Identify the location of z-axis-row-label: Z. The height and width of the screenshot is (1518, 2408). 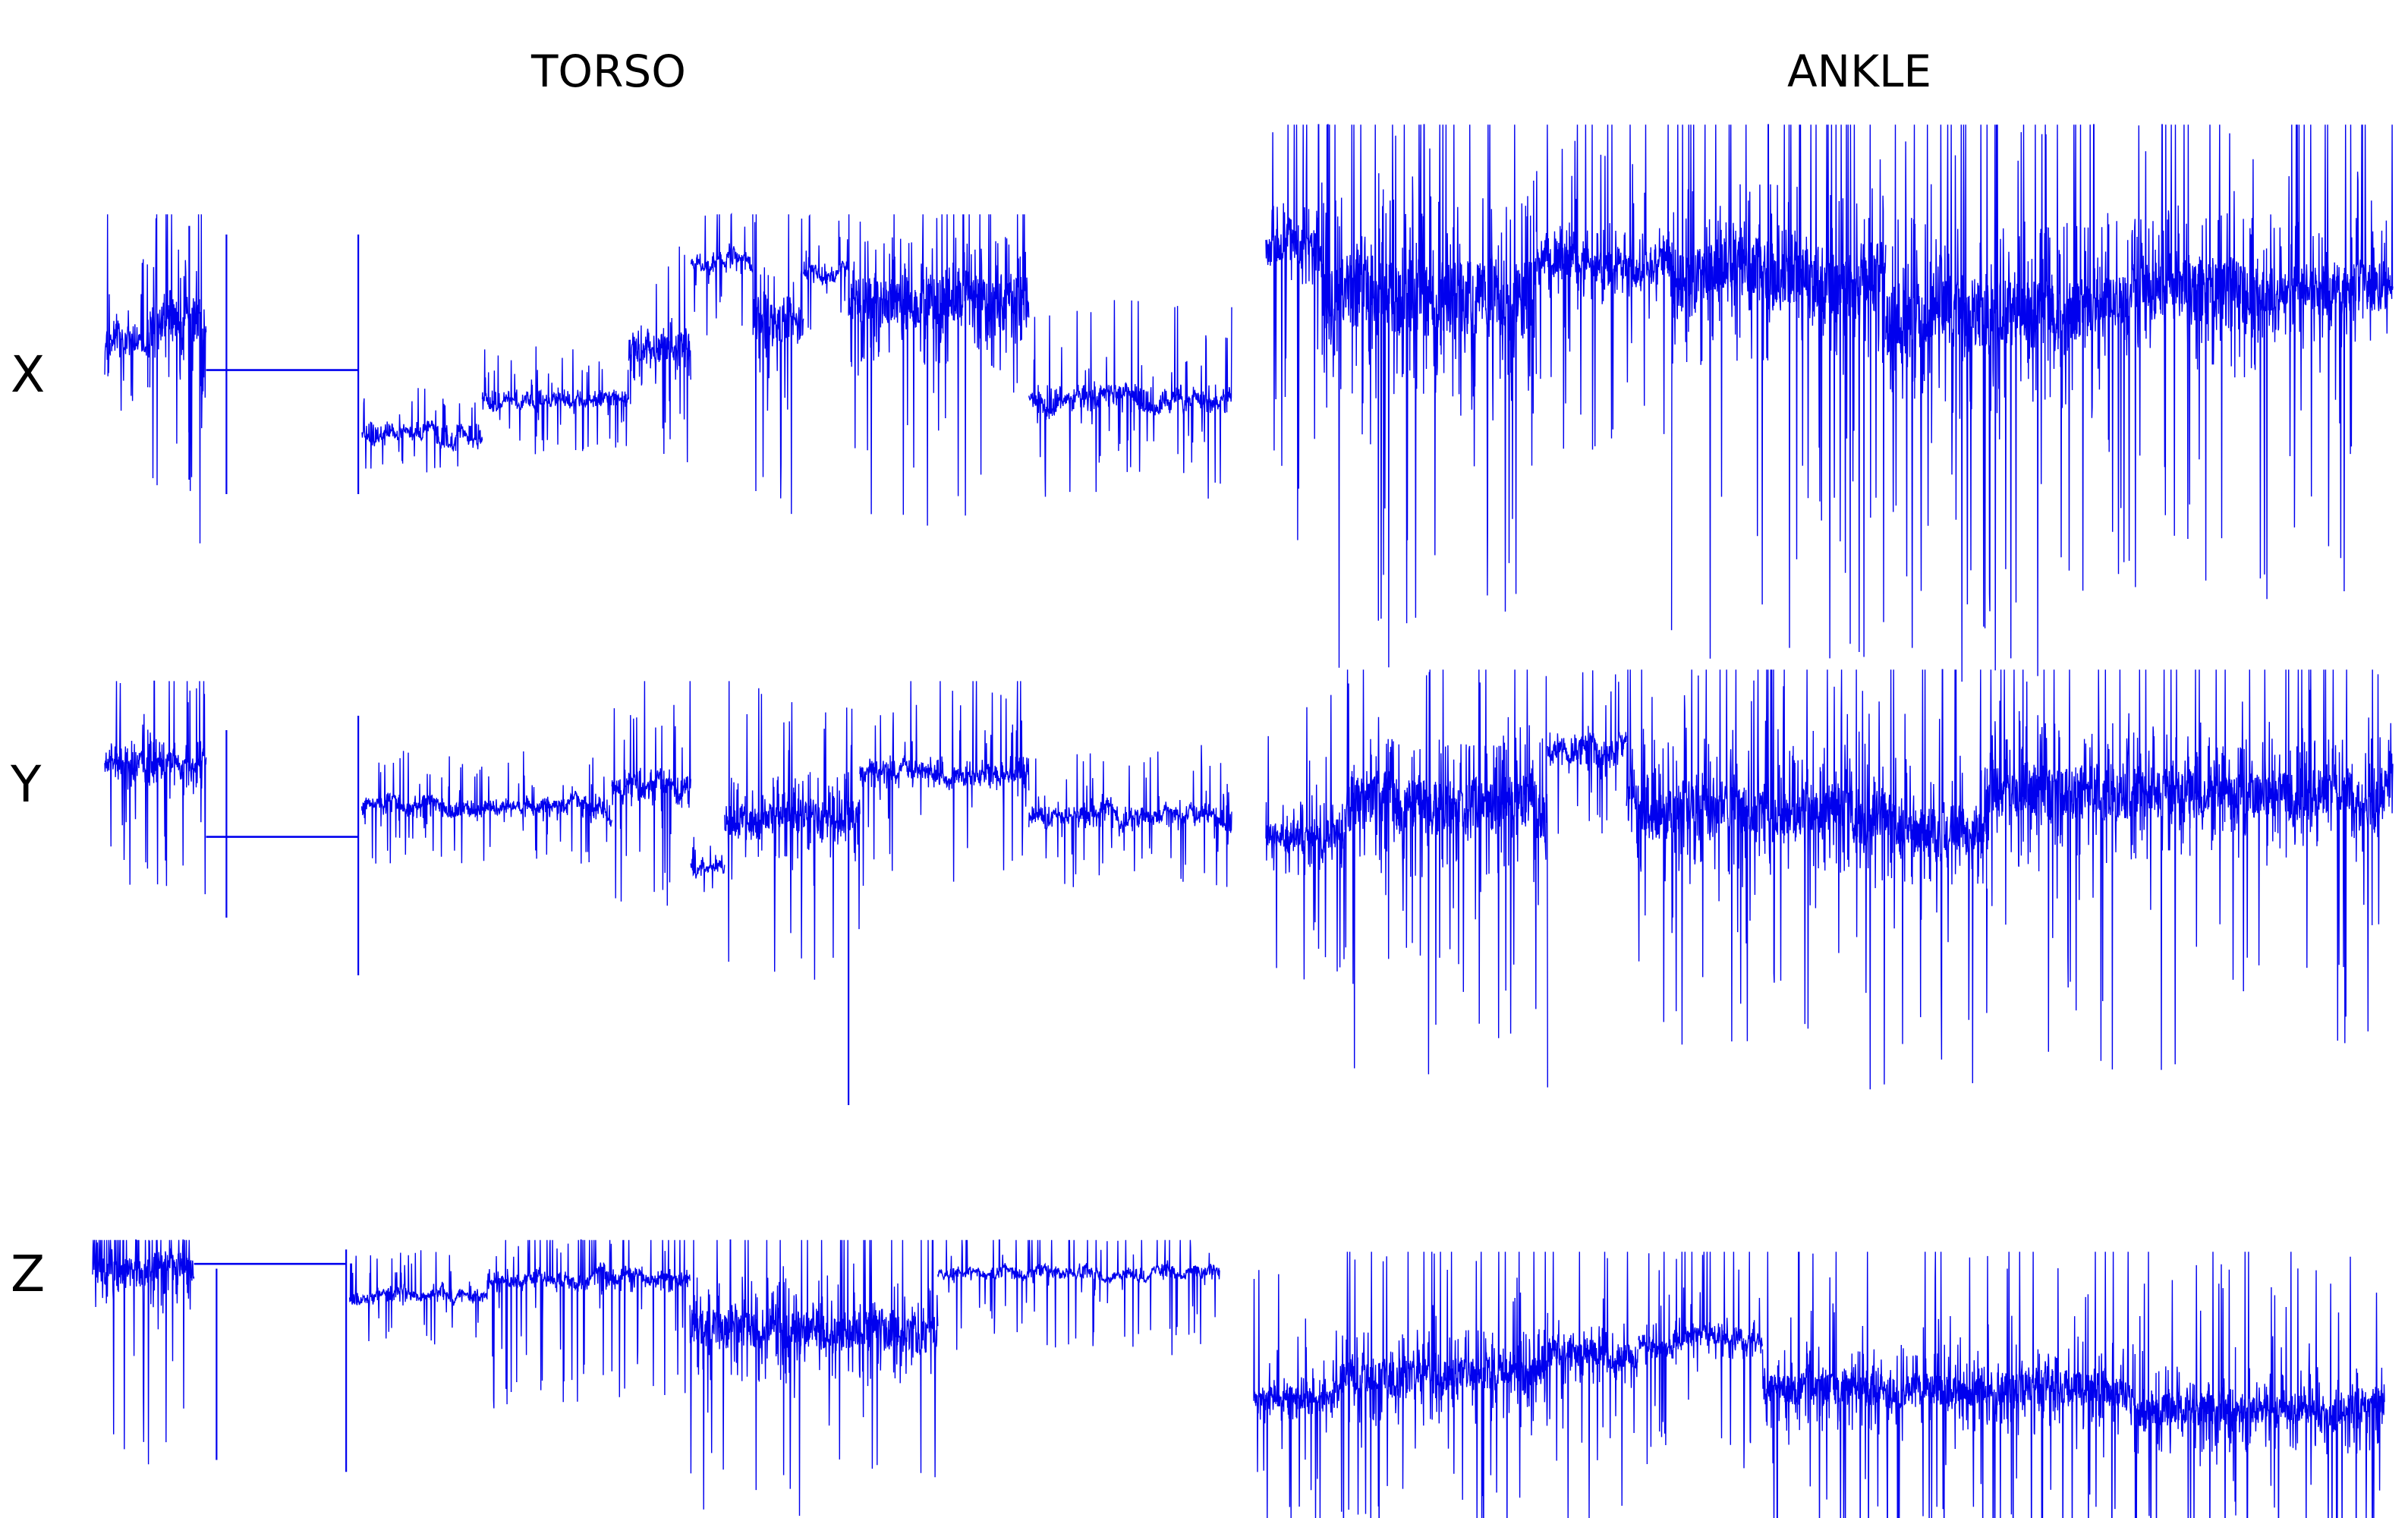
(28, 1274).